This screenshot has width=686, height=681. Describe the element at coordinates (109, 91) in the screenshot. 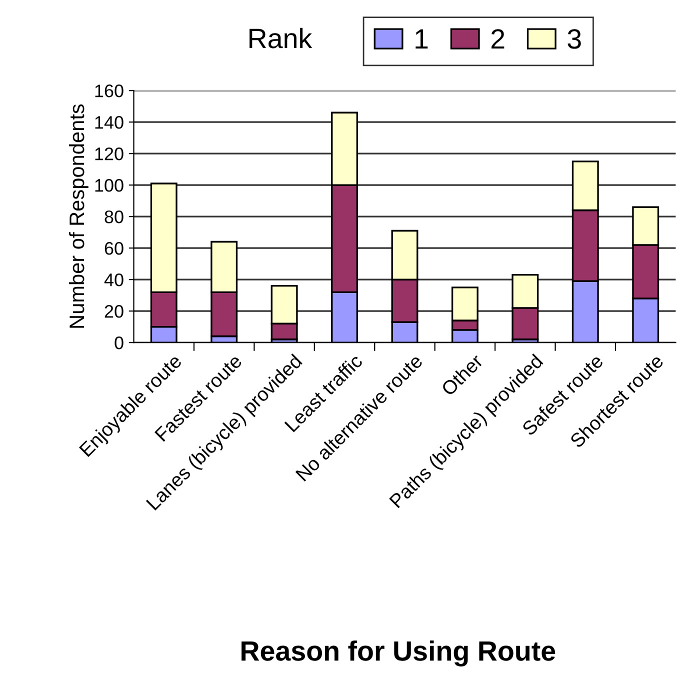

I see `y-tick-label: 160` at that location.